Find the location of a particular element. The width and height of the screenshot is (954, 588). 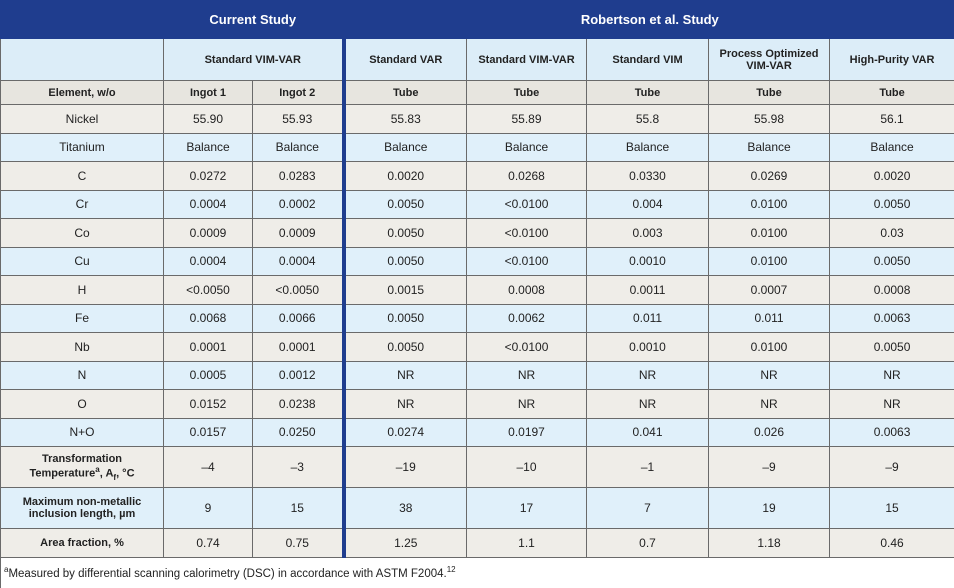

cell-value: 0.03 is located at coordinates (891, 233).